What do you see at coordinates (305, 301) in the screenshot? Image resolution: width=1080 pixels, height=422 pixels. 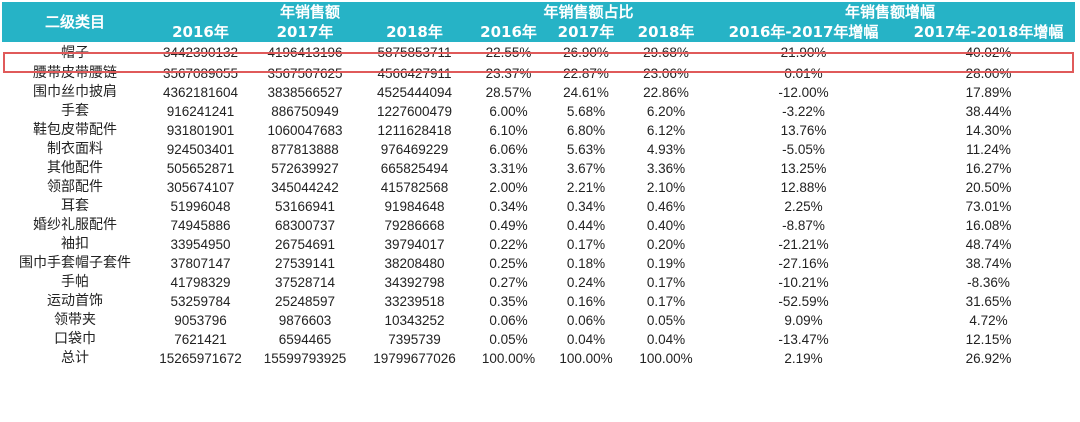 I see `sales-2017-cell: 25248597` at bounding box center [305, 301].